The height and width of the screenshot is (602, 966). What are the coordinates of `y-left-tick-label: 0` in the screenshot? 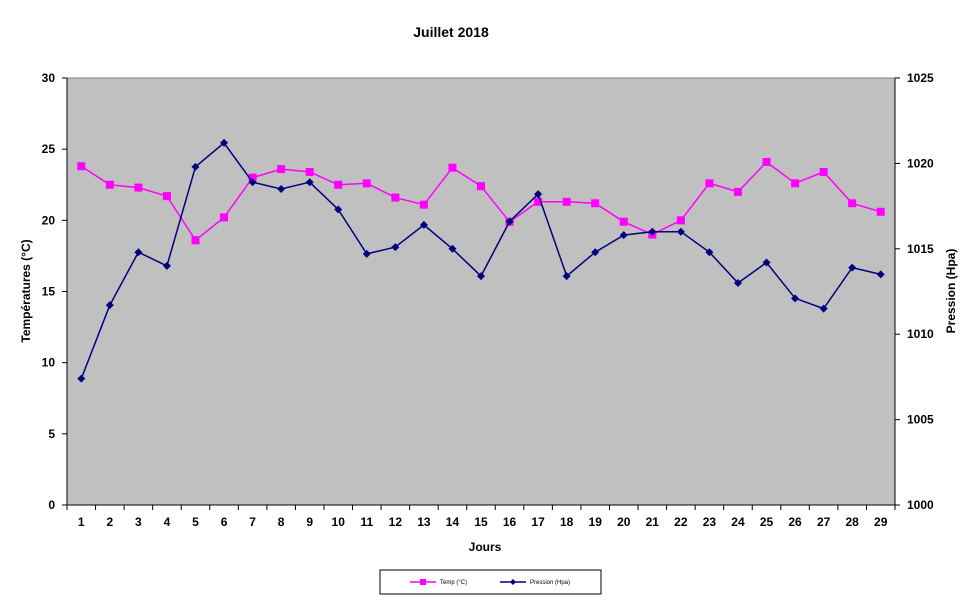 It's located at (51, 505).